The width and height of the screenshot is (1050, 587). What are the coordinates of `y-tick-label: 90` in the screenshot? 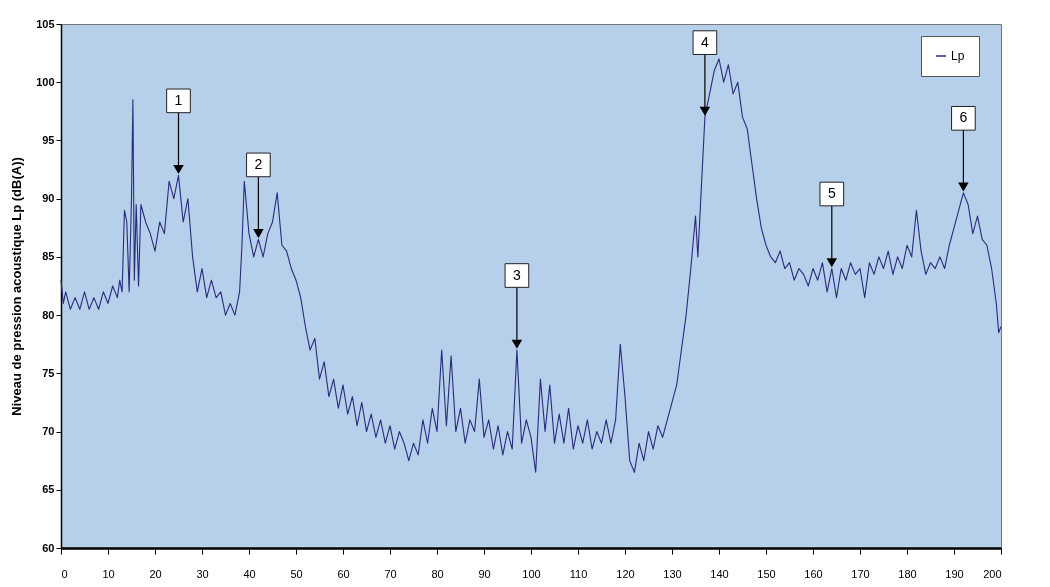 It's located at (48, 198).